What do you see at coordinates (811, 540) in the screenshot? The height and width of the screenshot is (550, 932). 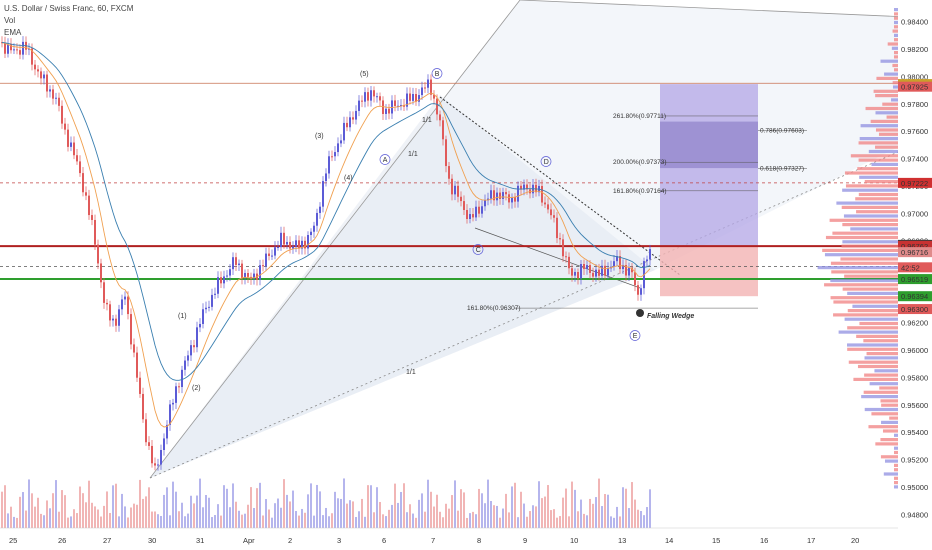 I see `x-tick-label: 17` at bounding box center [811, 540].